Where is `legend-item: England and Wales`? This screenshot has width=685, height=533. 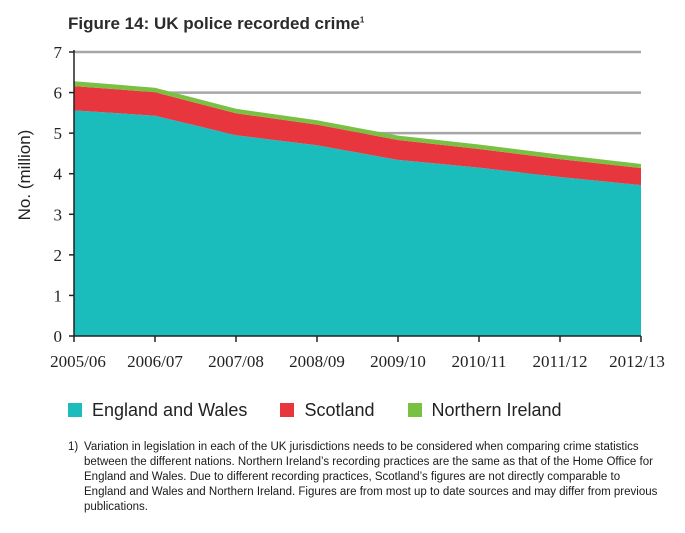
legend-item: England and Wales is located at coordinates (157, 410).